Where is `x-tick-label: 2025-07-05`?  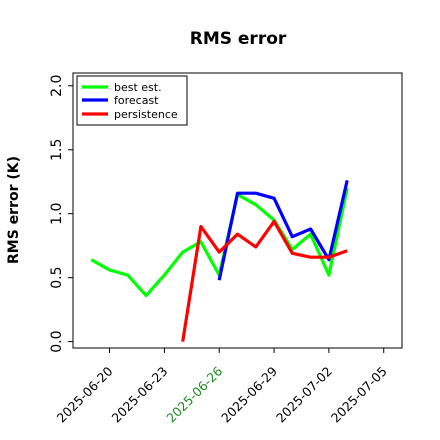
x-tick-label: 2025-07-05 is located at coordinates (359, 395).